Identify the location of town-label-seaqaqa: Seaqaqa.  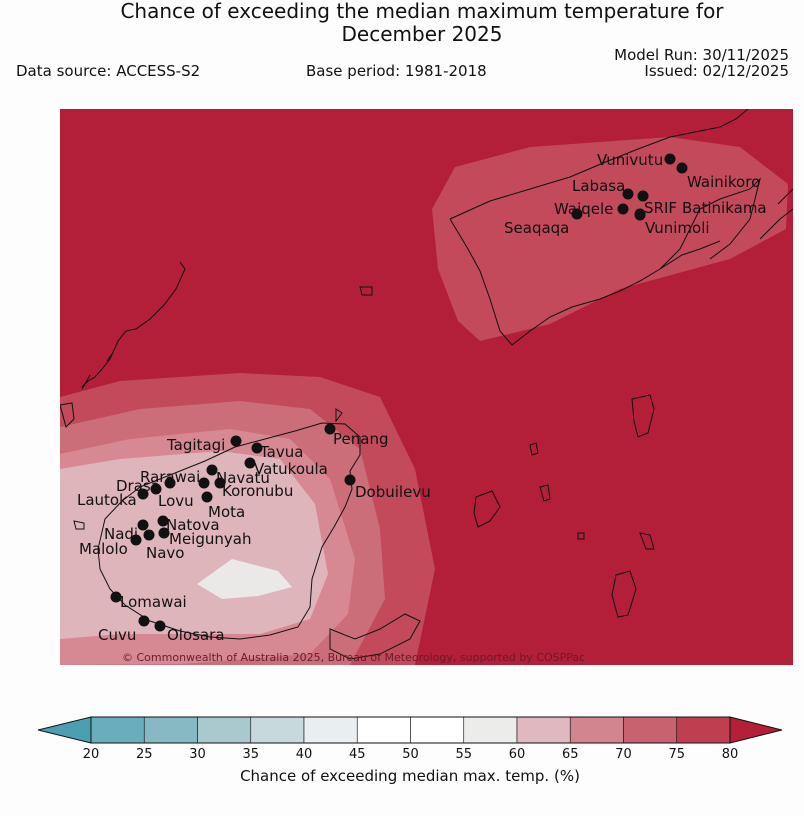
(536, 228).